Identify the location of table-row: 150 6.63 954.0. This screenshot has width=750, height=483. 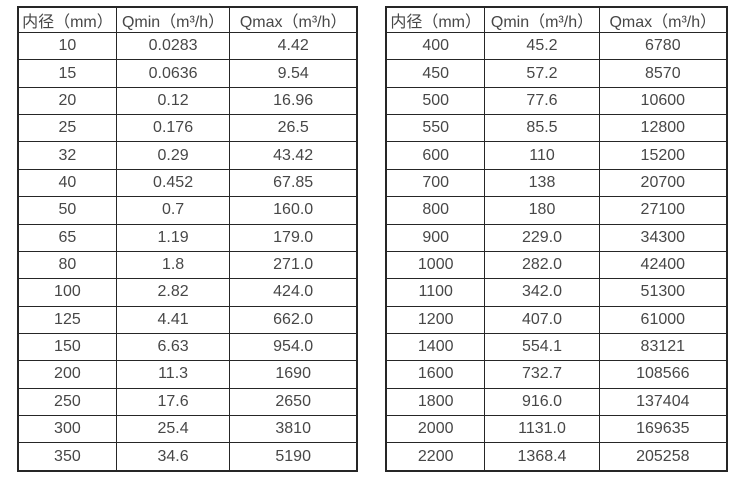
(187, 347).